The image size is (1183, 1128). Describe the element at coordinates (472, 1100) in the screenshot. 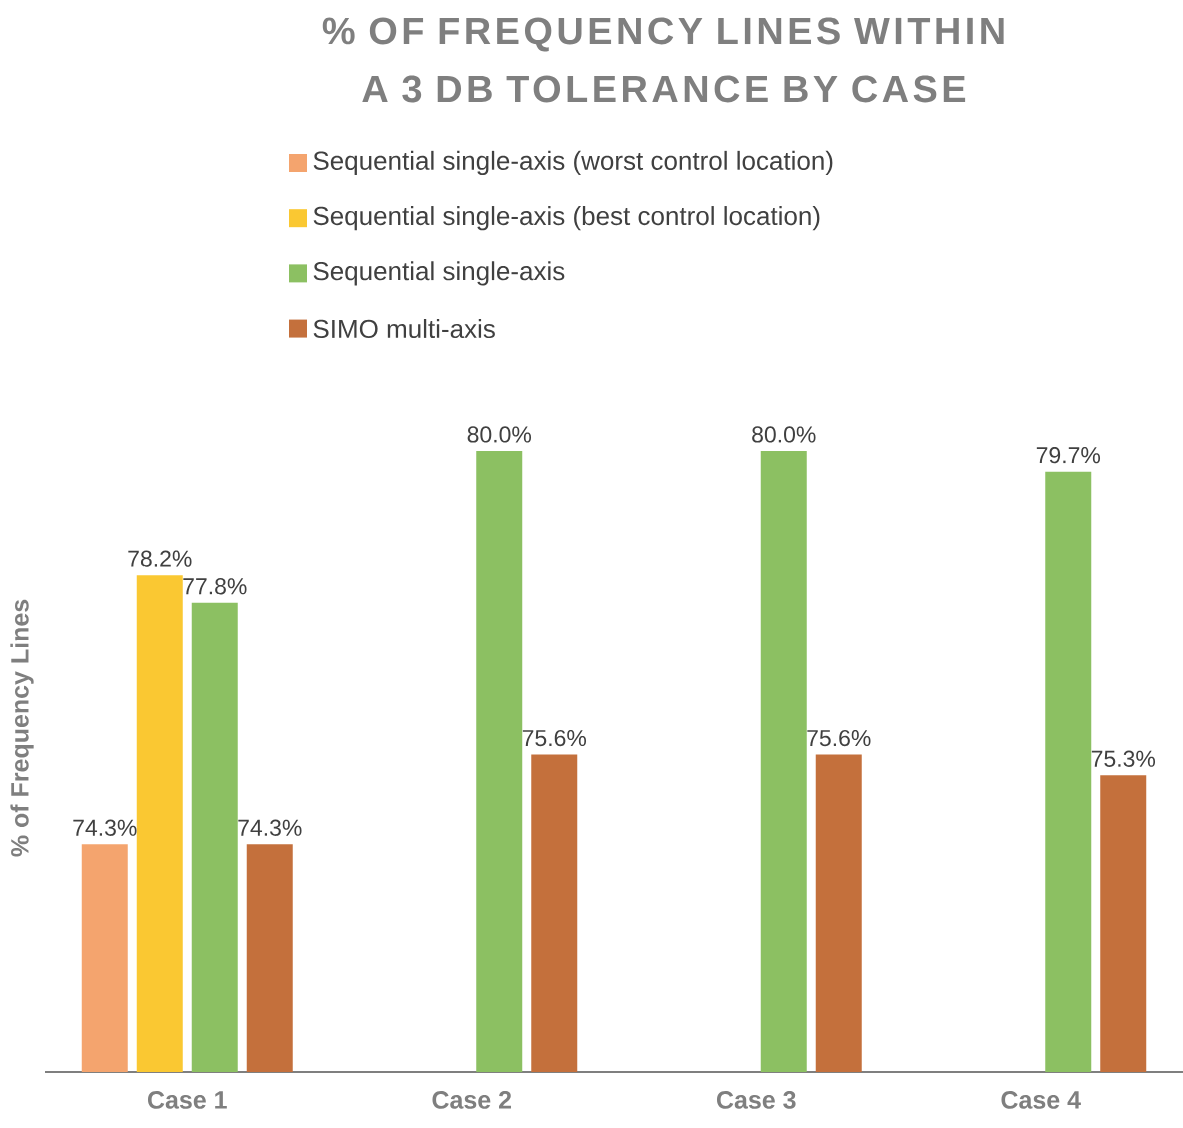

I see `x-tick-label: Case 2` at that location.